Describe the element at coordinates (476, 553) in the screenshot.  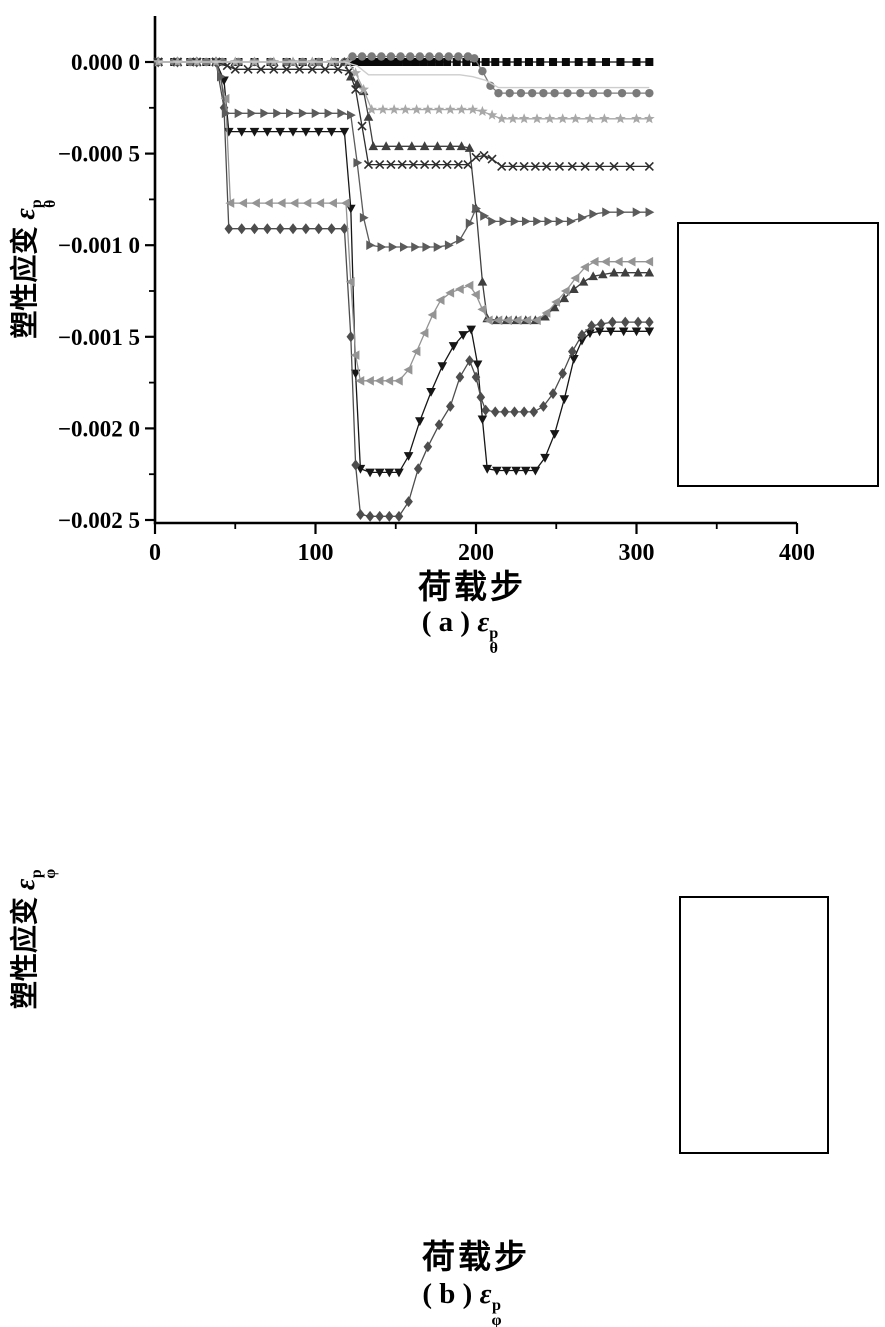
I see `x-tick-label: 200` at that location.